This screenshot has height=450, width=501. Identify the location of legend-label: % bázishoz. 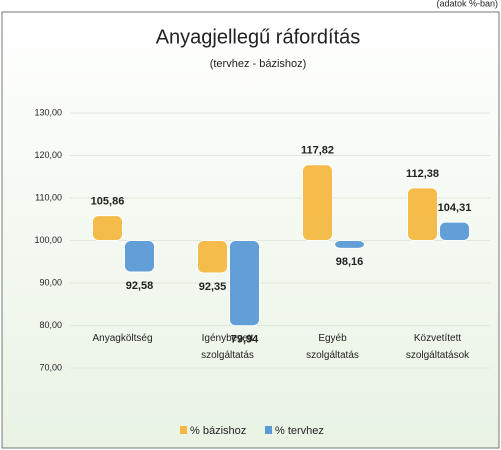
(218, 431).